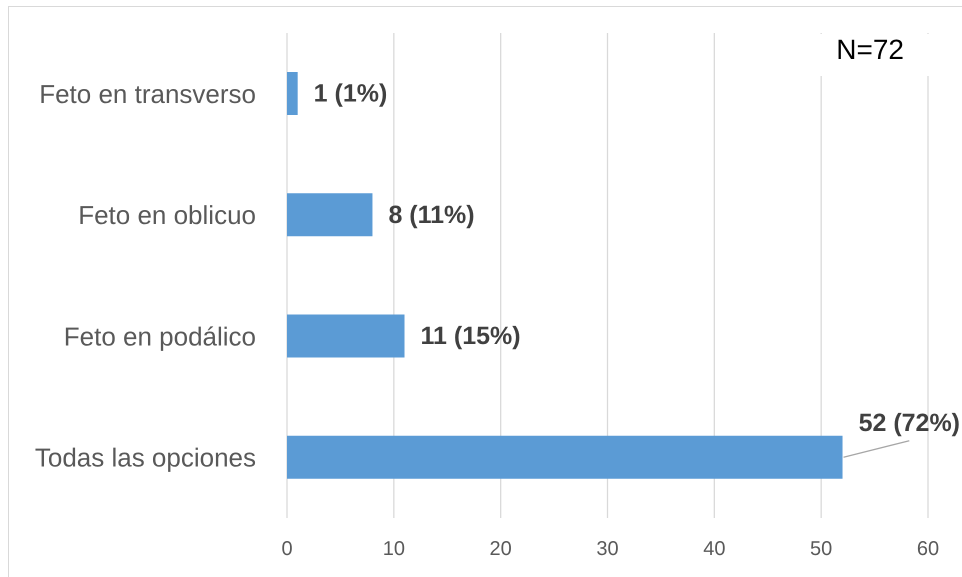 This screenshot has width=962, height=577. What do you see at coordinates (351, 94) in the screenshot?
I see `data-label: 1 (1%)` at bounding box center [351, 94].